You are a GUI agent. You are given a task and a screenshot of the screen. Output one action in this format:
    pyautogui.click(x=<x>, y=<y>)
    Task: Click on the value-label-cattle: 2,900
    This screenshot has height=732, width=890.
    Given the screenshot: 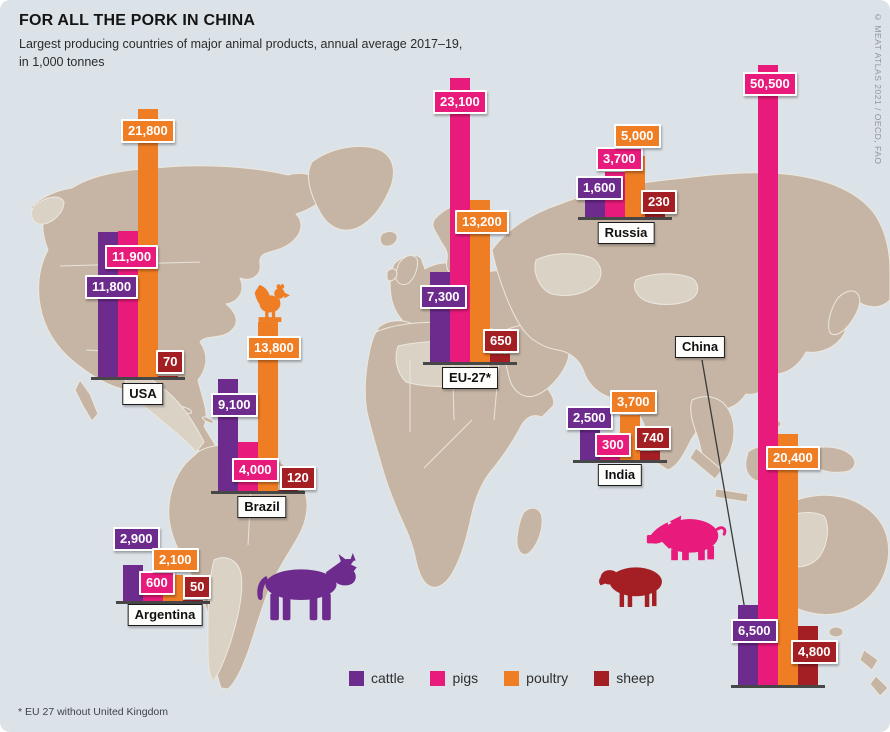 What is the action you would take?
    pyautogui.click(x=136, y=539)
    